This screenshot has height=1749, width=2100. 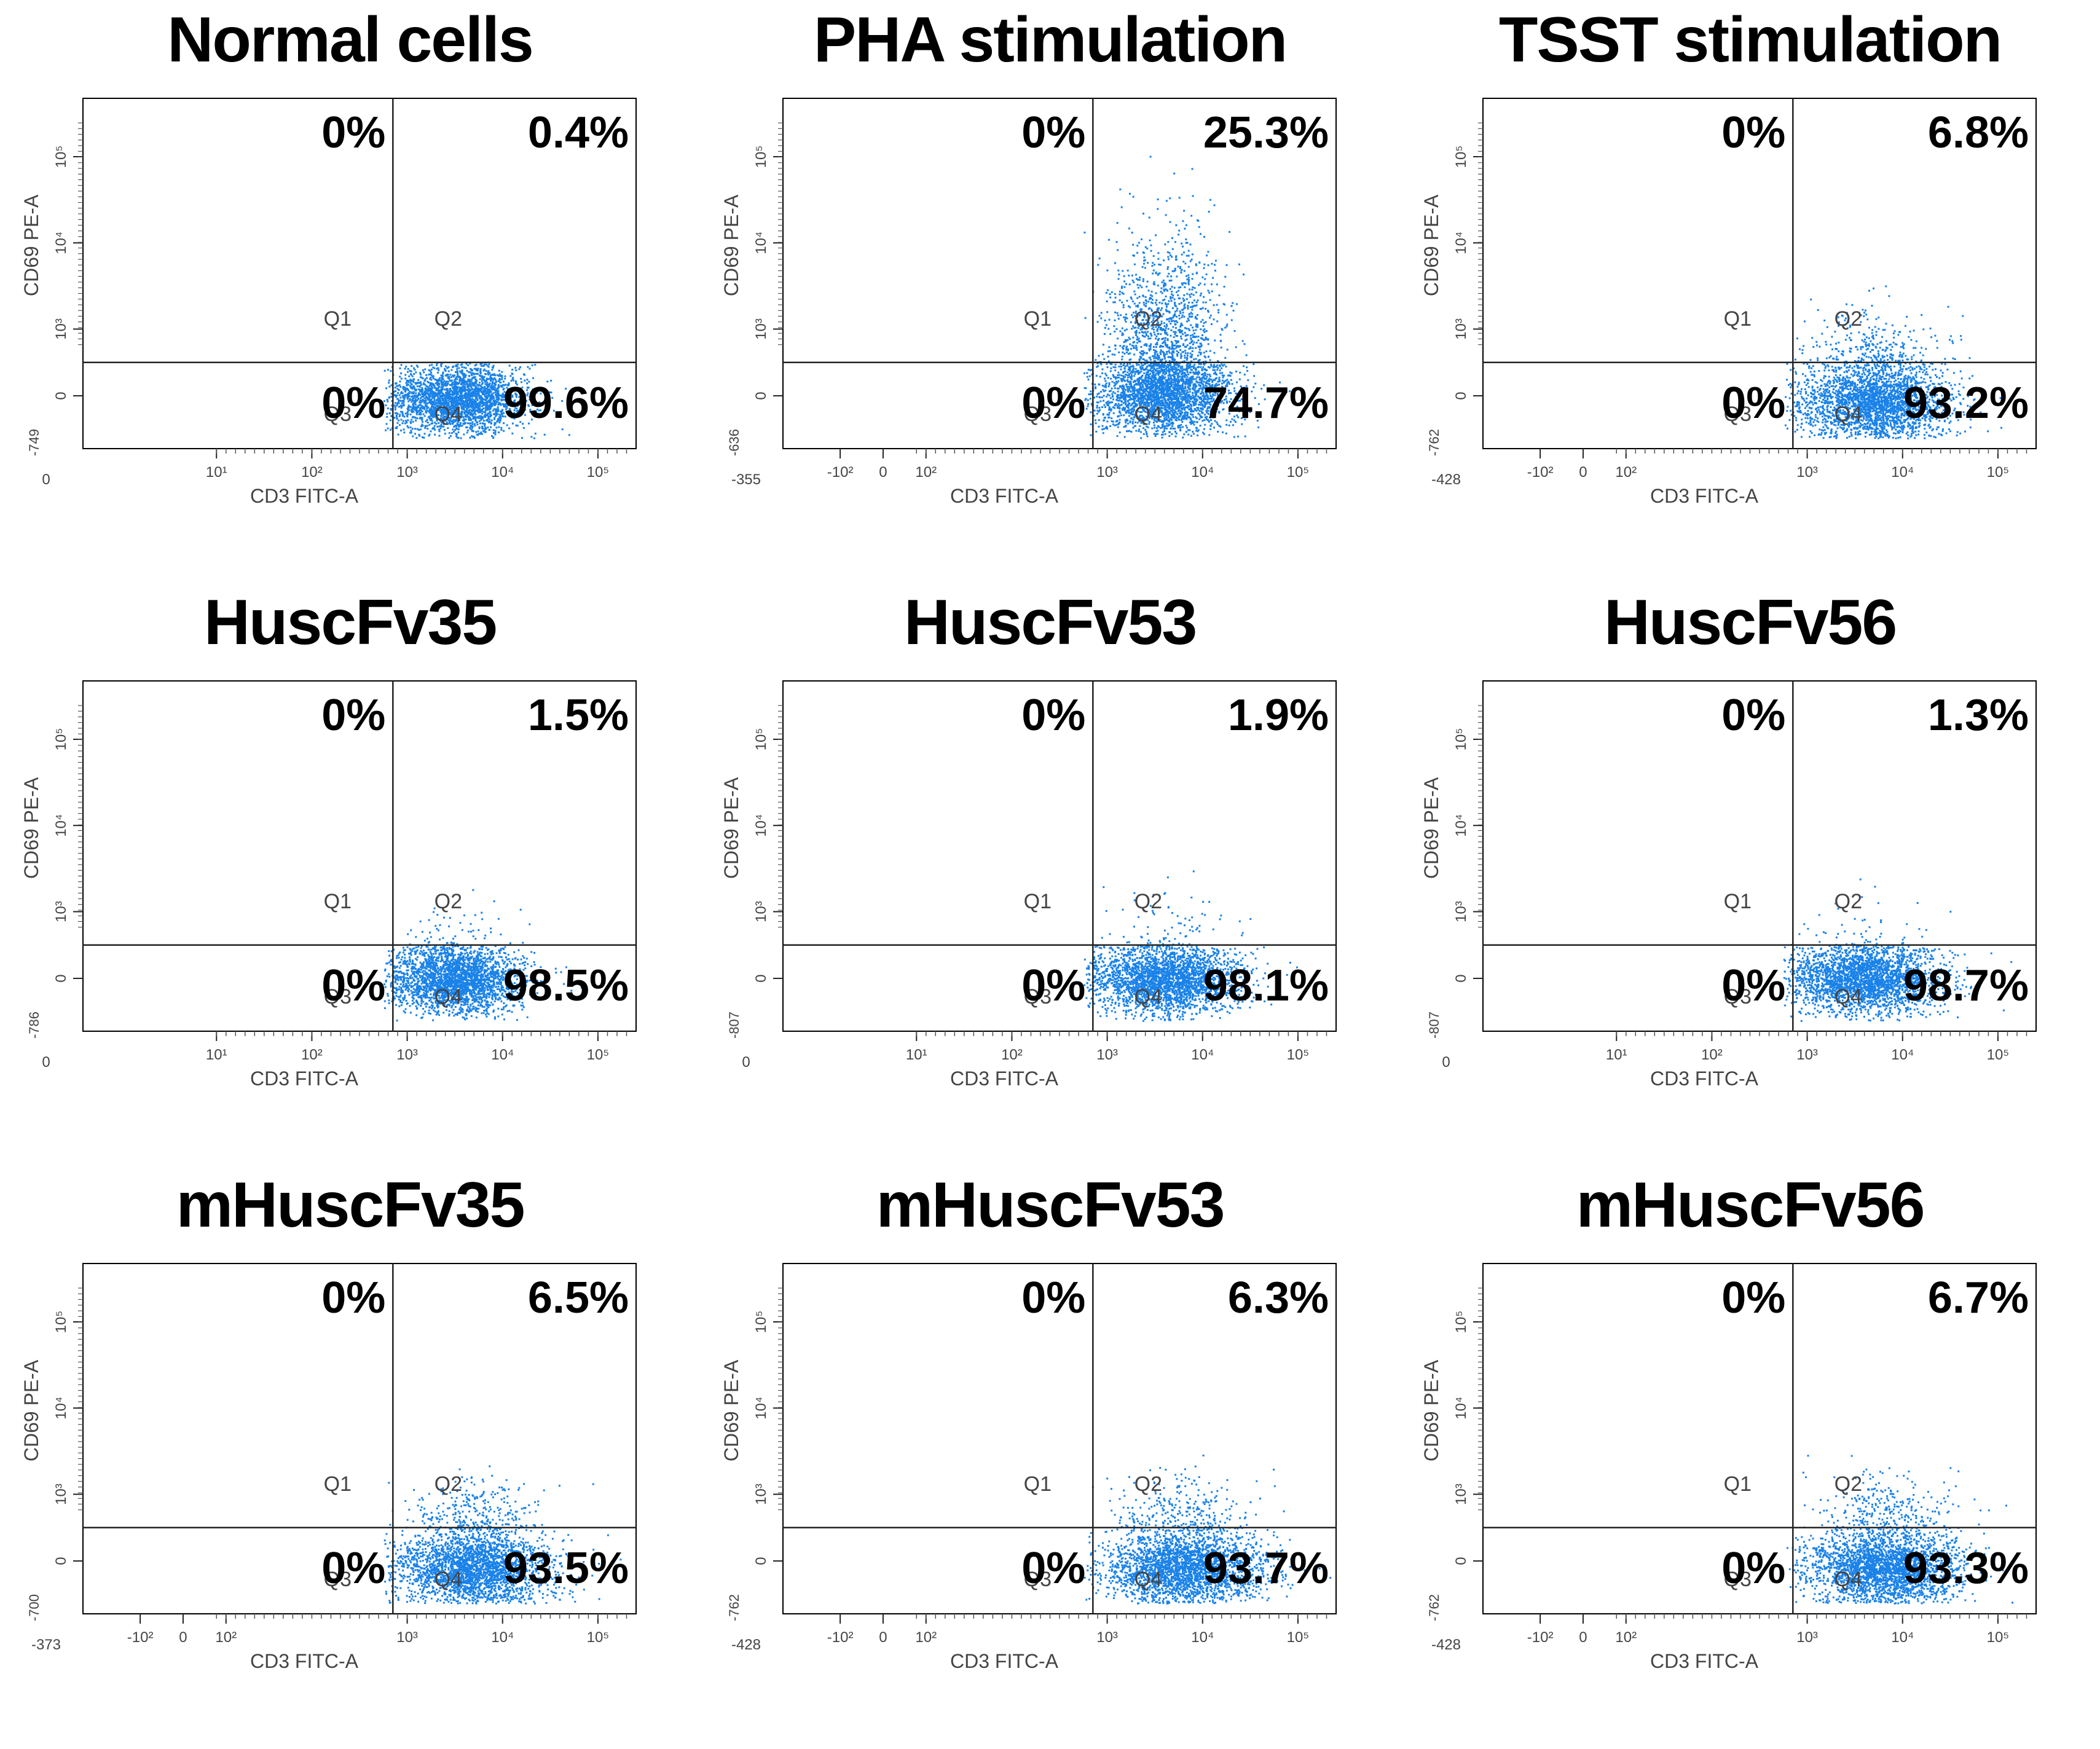 I want to click on y-min-label: -749, so click(x=34, y=442).